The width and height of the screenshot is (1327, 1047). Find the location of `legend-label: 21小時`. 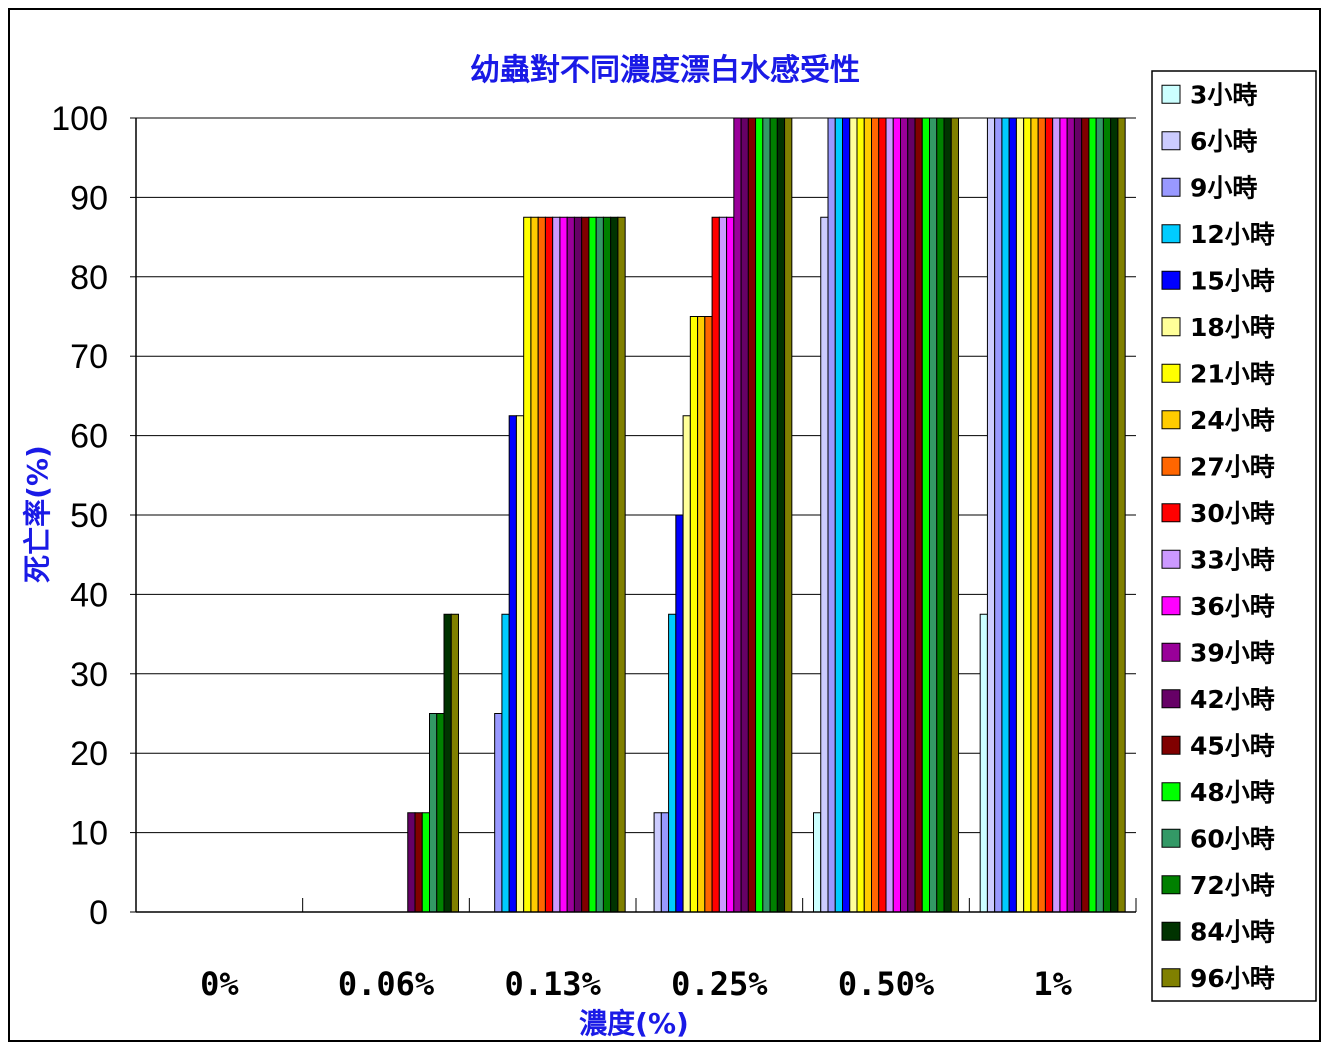

legend-label: 21小時 is located at coordinates (1232, 373).